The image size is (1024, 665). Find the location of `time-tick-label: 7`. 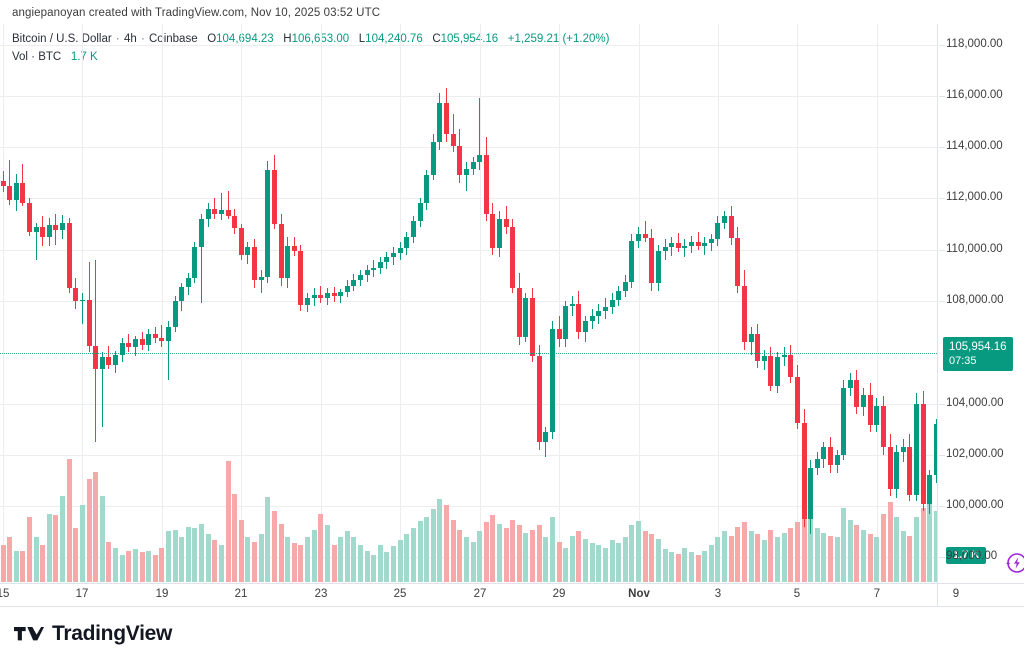

time-tick-label: 7 is located at coordinates (877, 594).